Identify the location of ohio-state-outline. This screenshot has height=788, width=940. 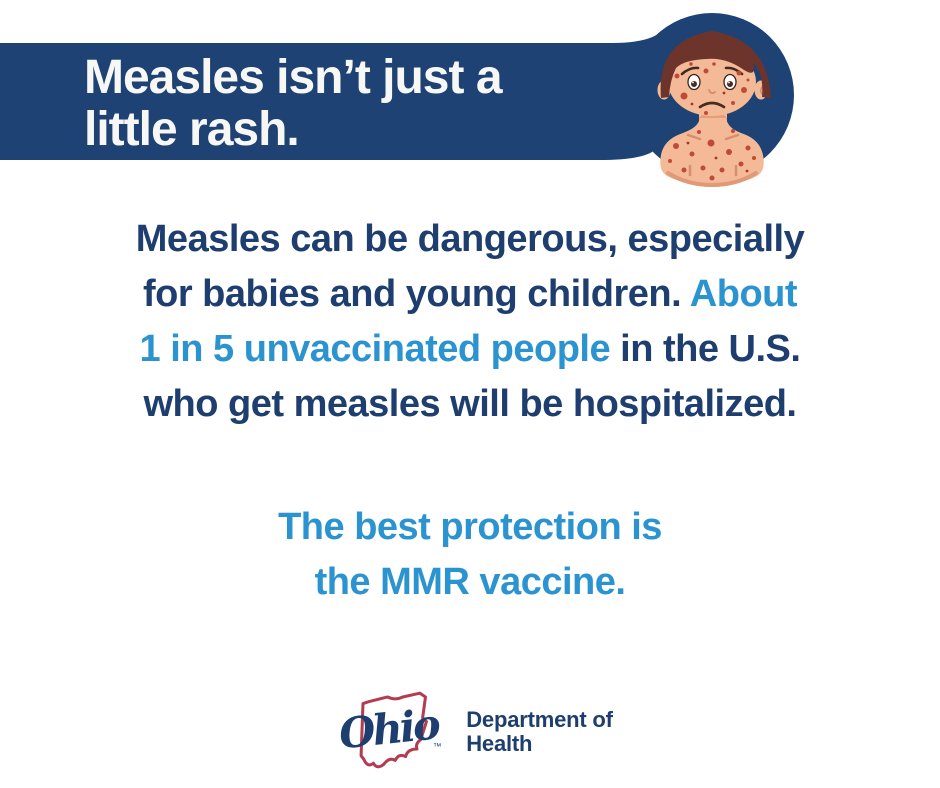
(394, 730).